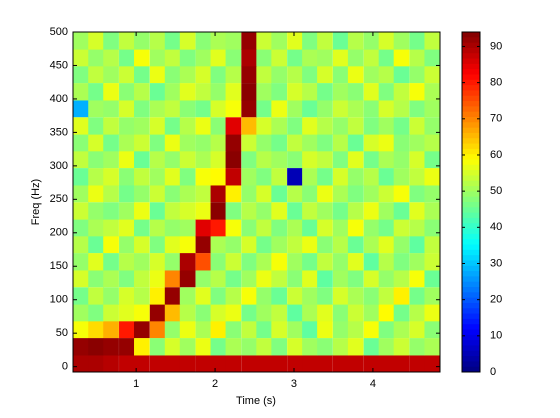 Image resolution: width=560 pixels, height=418 pixels. I want to click on colorbar-tick-label: 60, so click(496, 155).